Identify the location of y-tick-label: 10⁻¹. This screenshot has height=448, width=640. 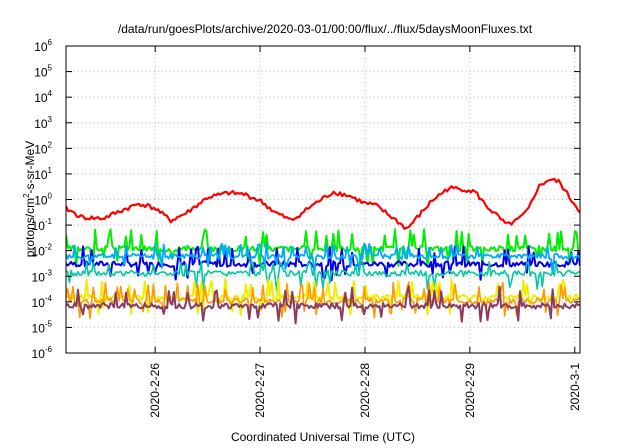
(42, 225).